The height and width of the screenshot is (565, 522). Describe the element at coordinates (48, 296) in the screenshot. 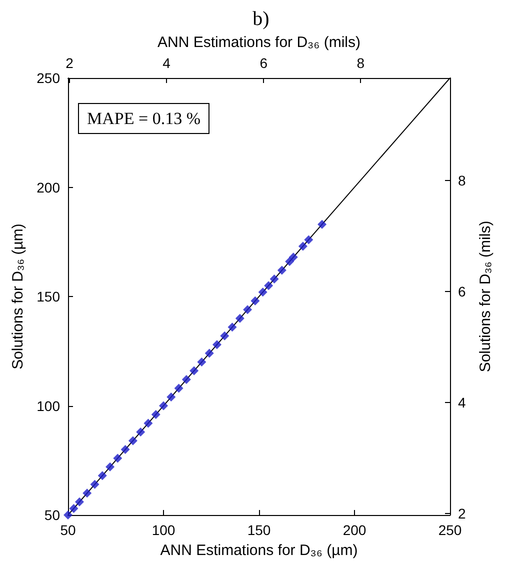

I see `y-tick-label: 150` at that location.